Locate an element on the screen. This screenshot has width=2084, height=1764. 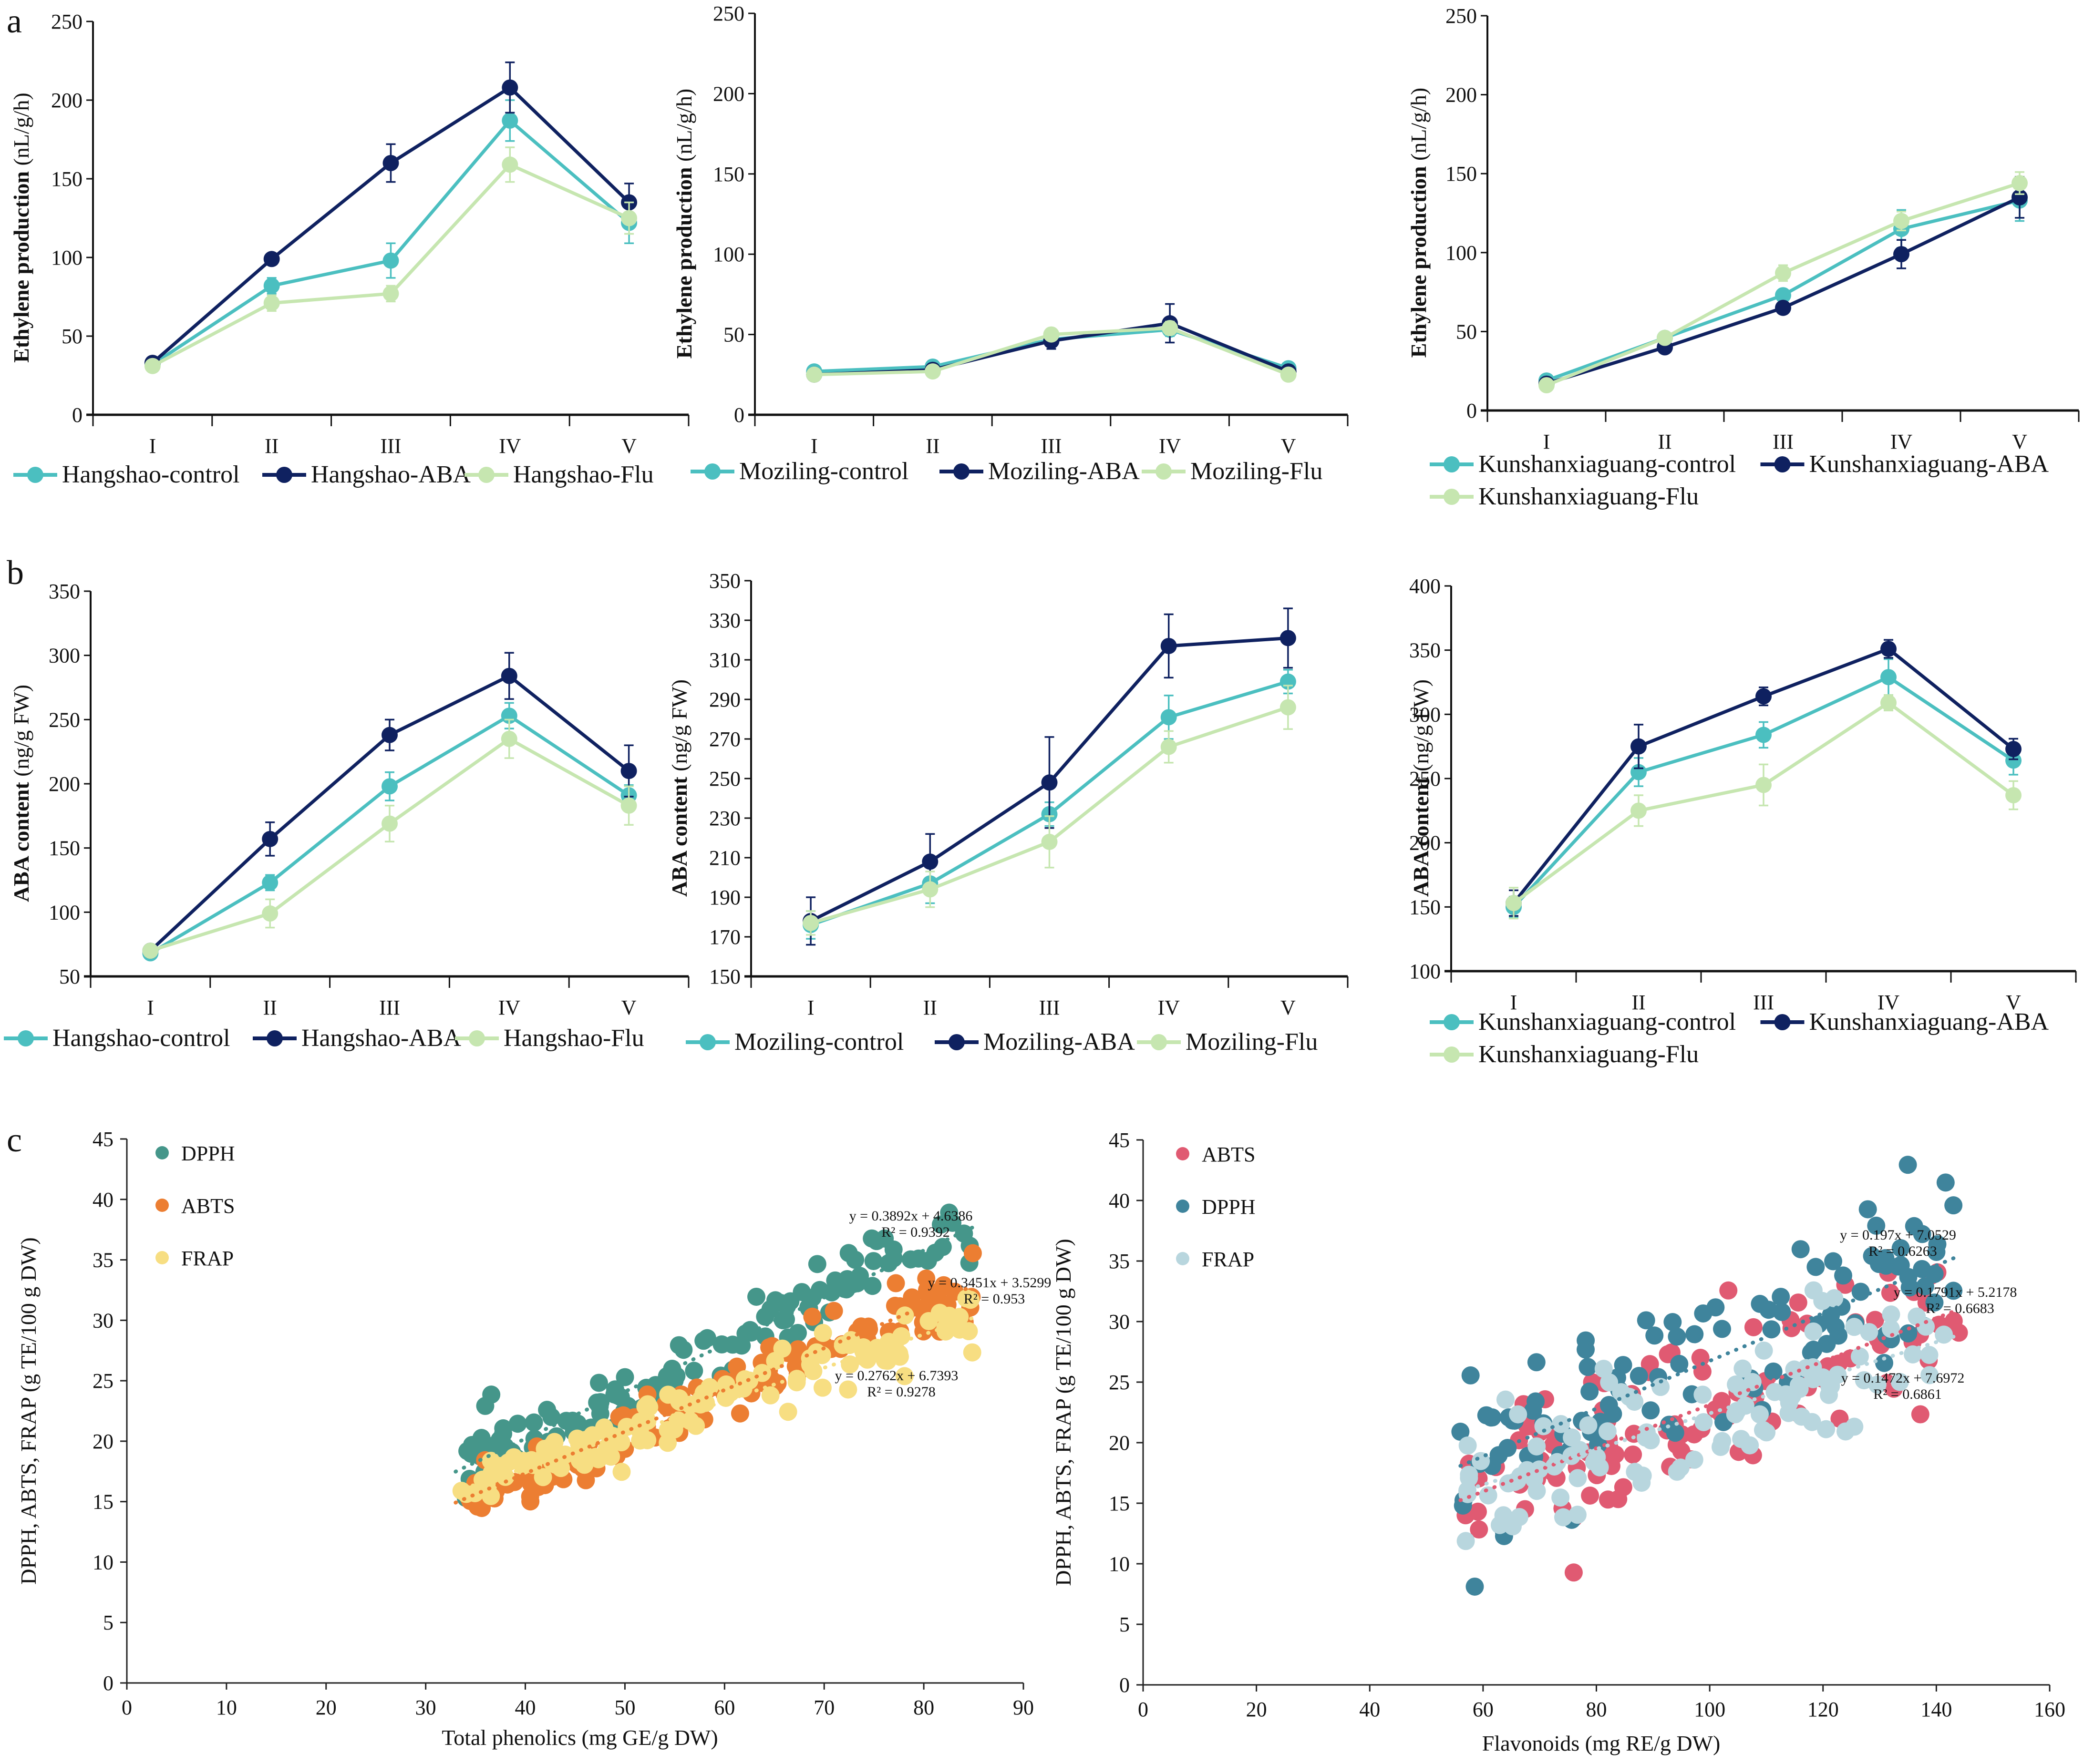
y-tick-label: 210 is located at coordinates (725, 858).